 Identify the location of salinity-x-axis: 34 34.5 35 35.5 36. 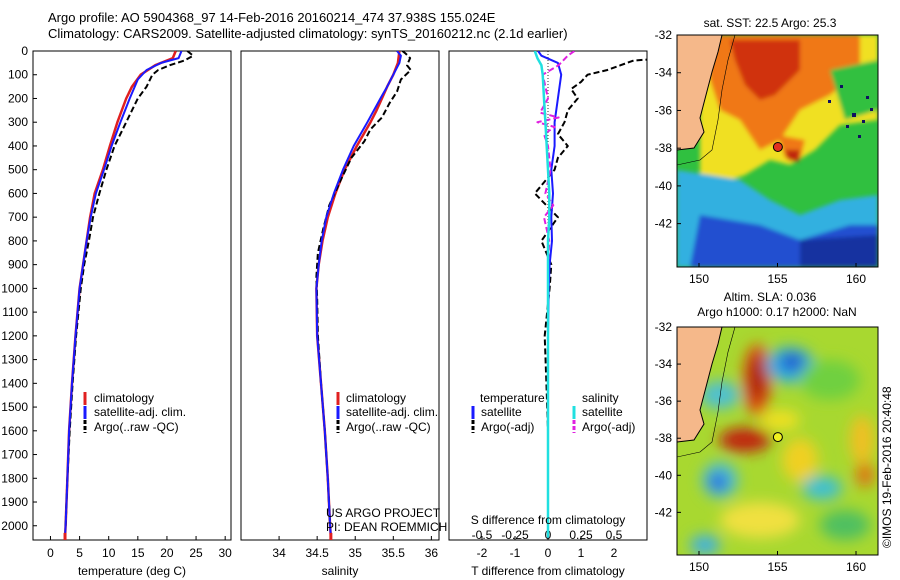
(355, 548).